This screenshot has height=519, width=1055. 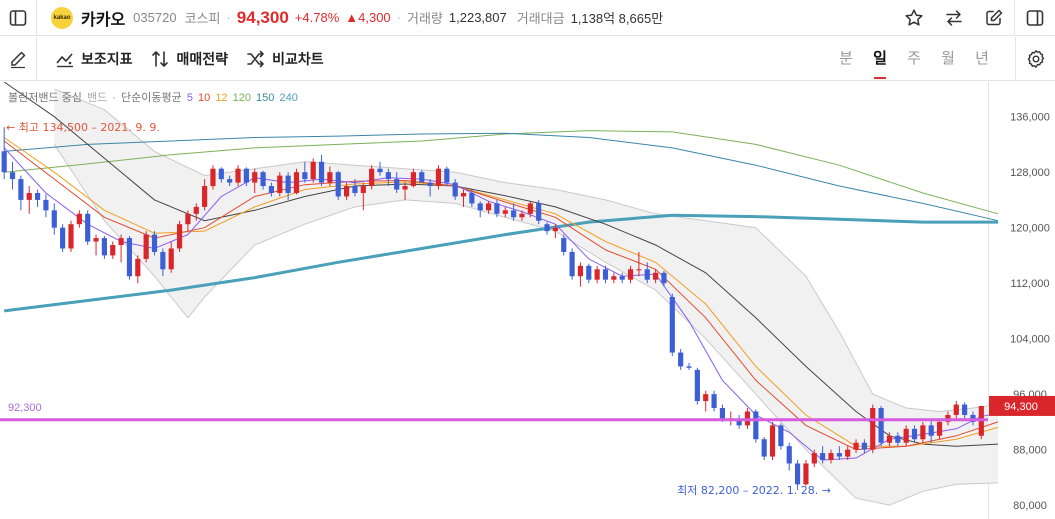 I want to click on compare-button: 비교차트, so click(x=285, y=59).